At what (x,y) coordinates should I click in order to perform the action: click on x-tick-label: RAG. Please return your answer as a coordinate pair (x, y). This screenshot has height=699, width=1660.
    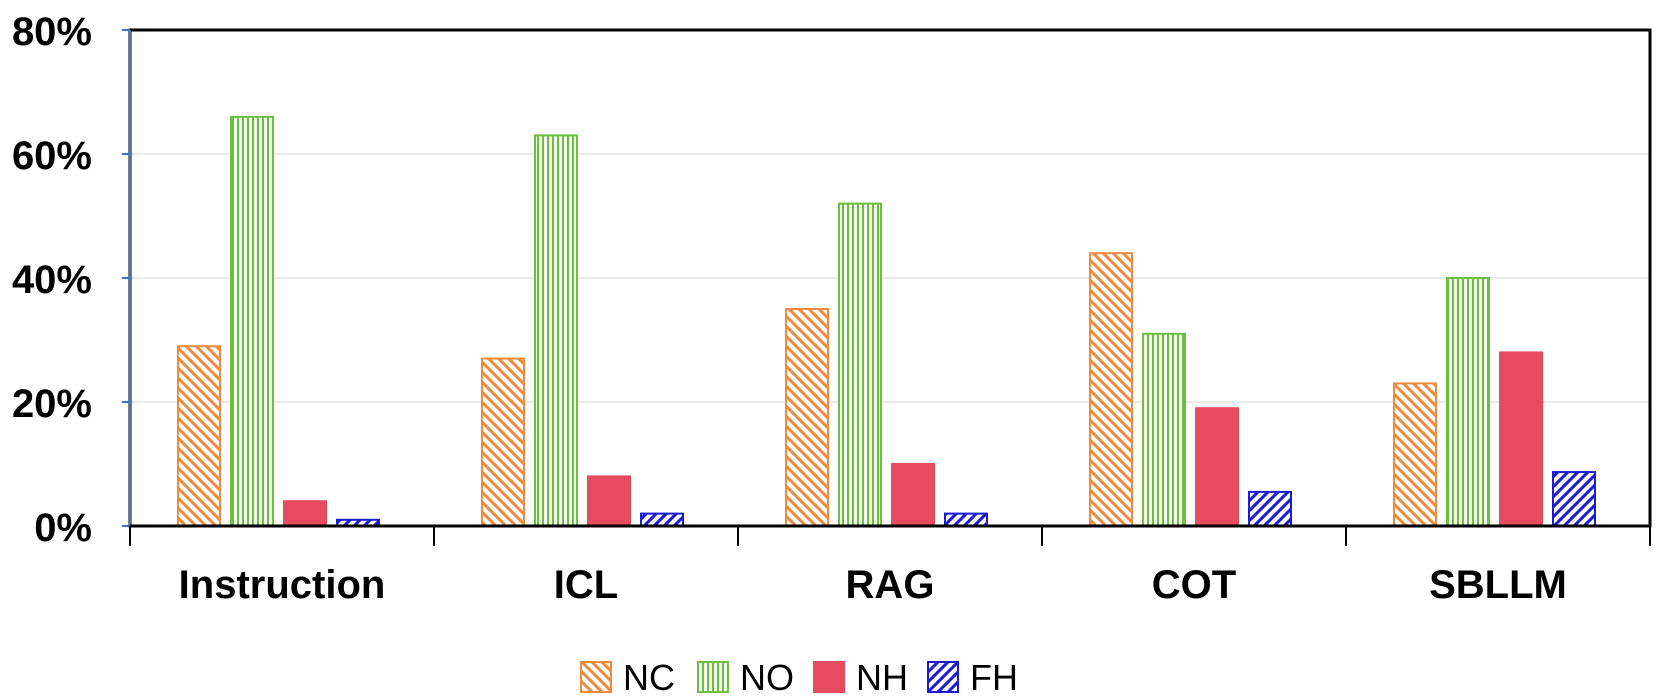
    Looking at the image, I should click on (890, 585).